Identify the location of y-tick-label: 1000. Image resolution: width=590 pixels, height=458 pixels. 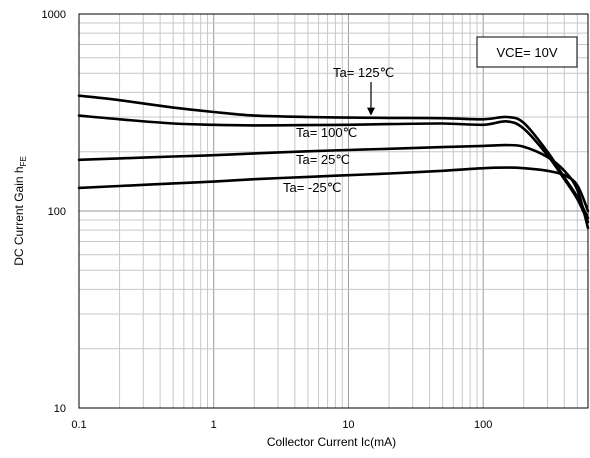
(54, 15).